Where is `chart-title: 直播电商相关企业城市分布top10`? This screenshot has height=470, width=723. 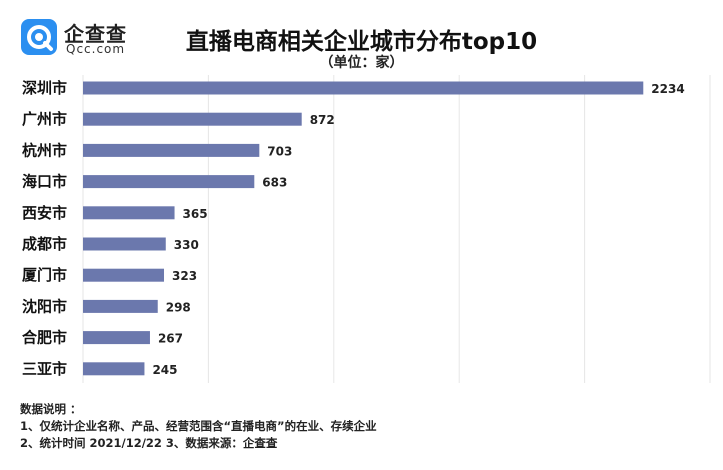 chart-title: 直播电商相关企业城市分布top10 is located at coordinates (361, 42).